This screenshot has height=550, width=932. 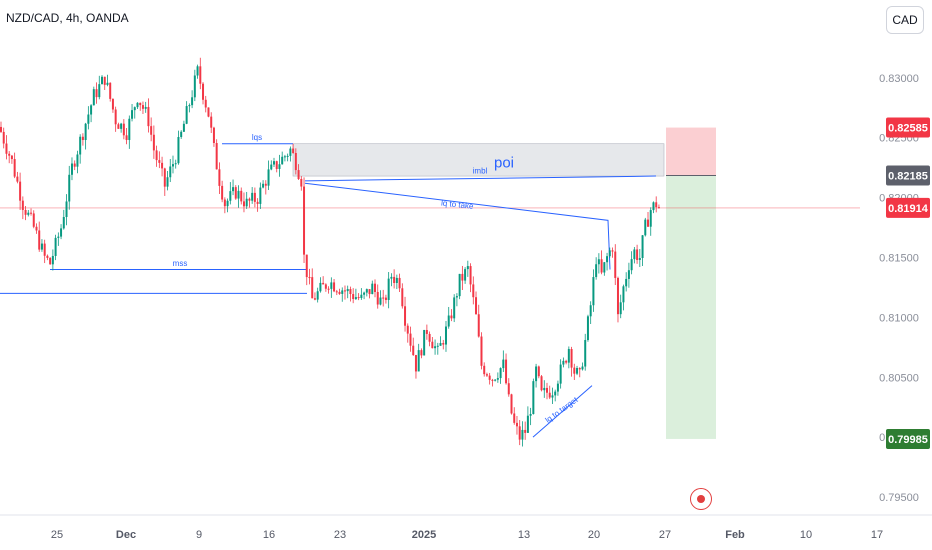 I want to click on currency-button: CAD, so click(x=905, y=20).